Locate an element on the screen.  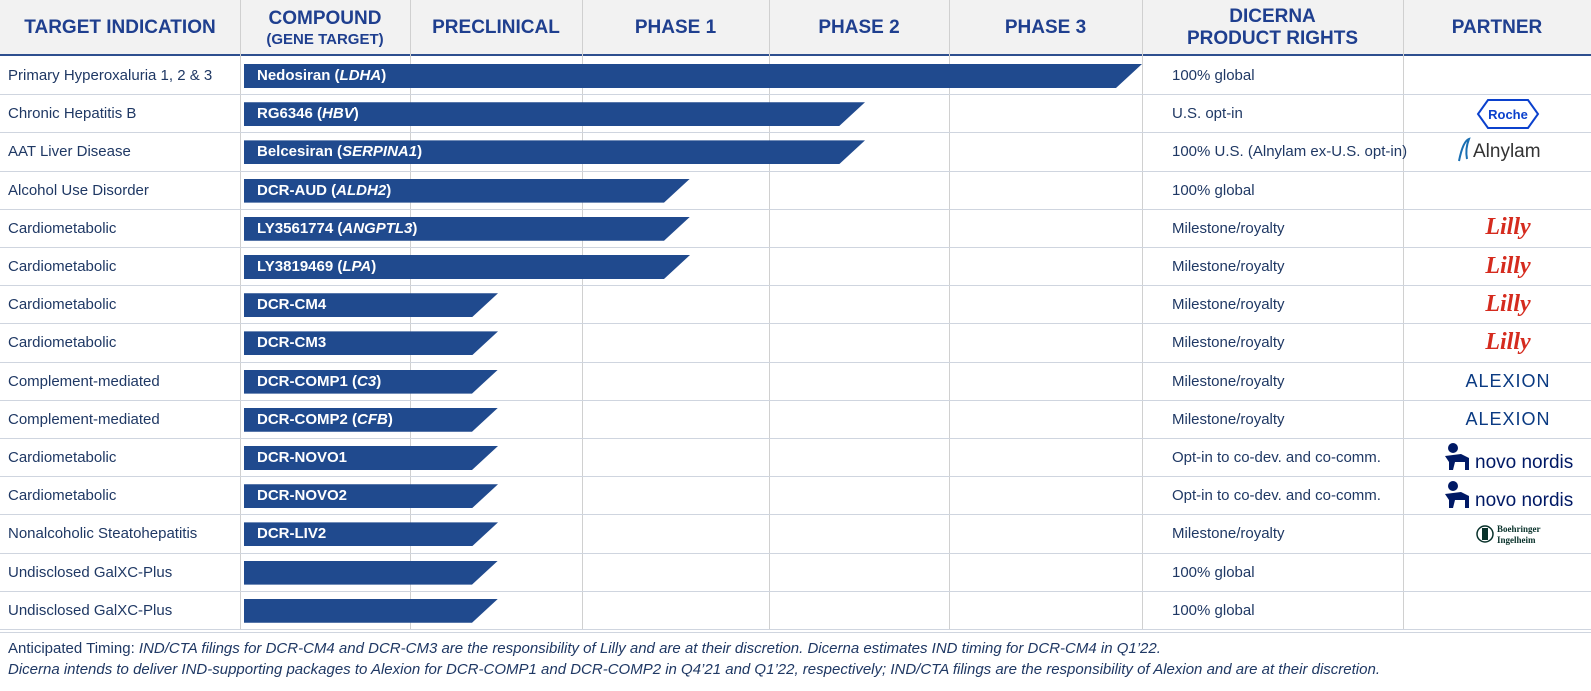
compound-label: DCR-CM4 is located at coordinates (291, 305).